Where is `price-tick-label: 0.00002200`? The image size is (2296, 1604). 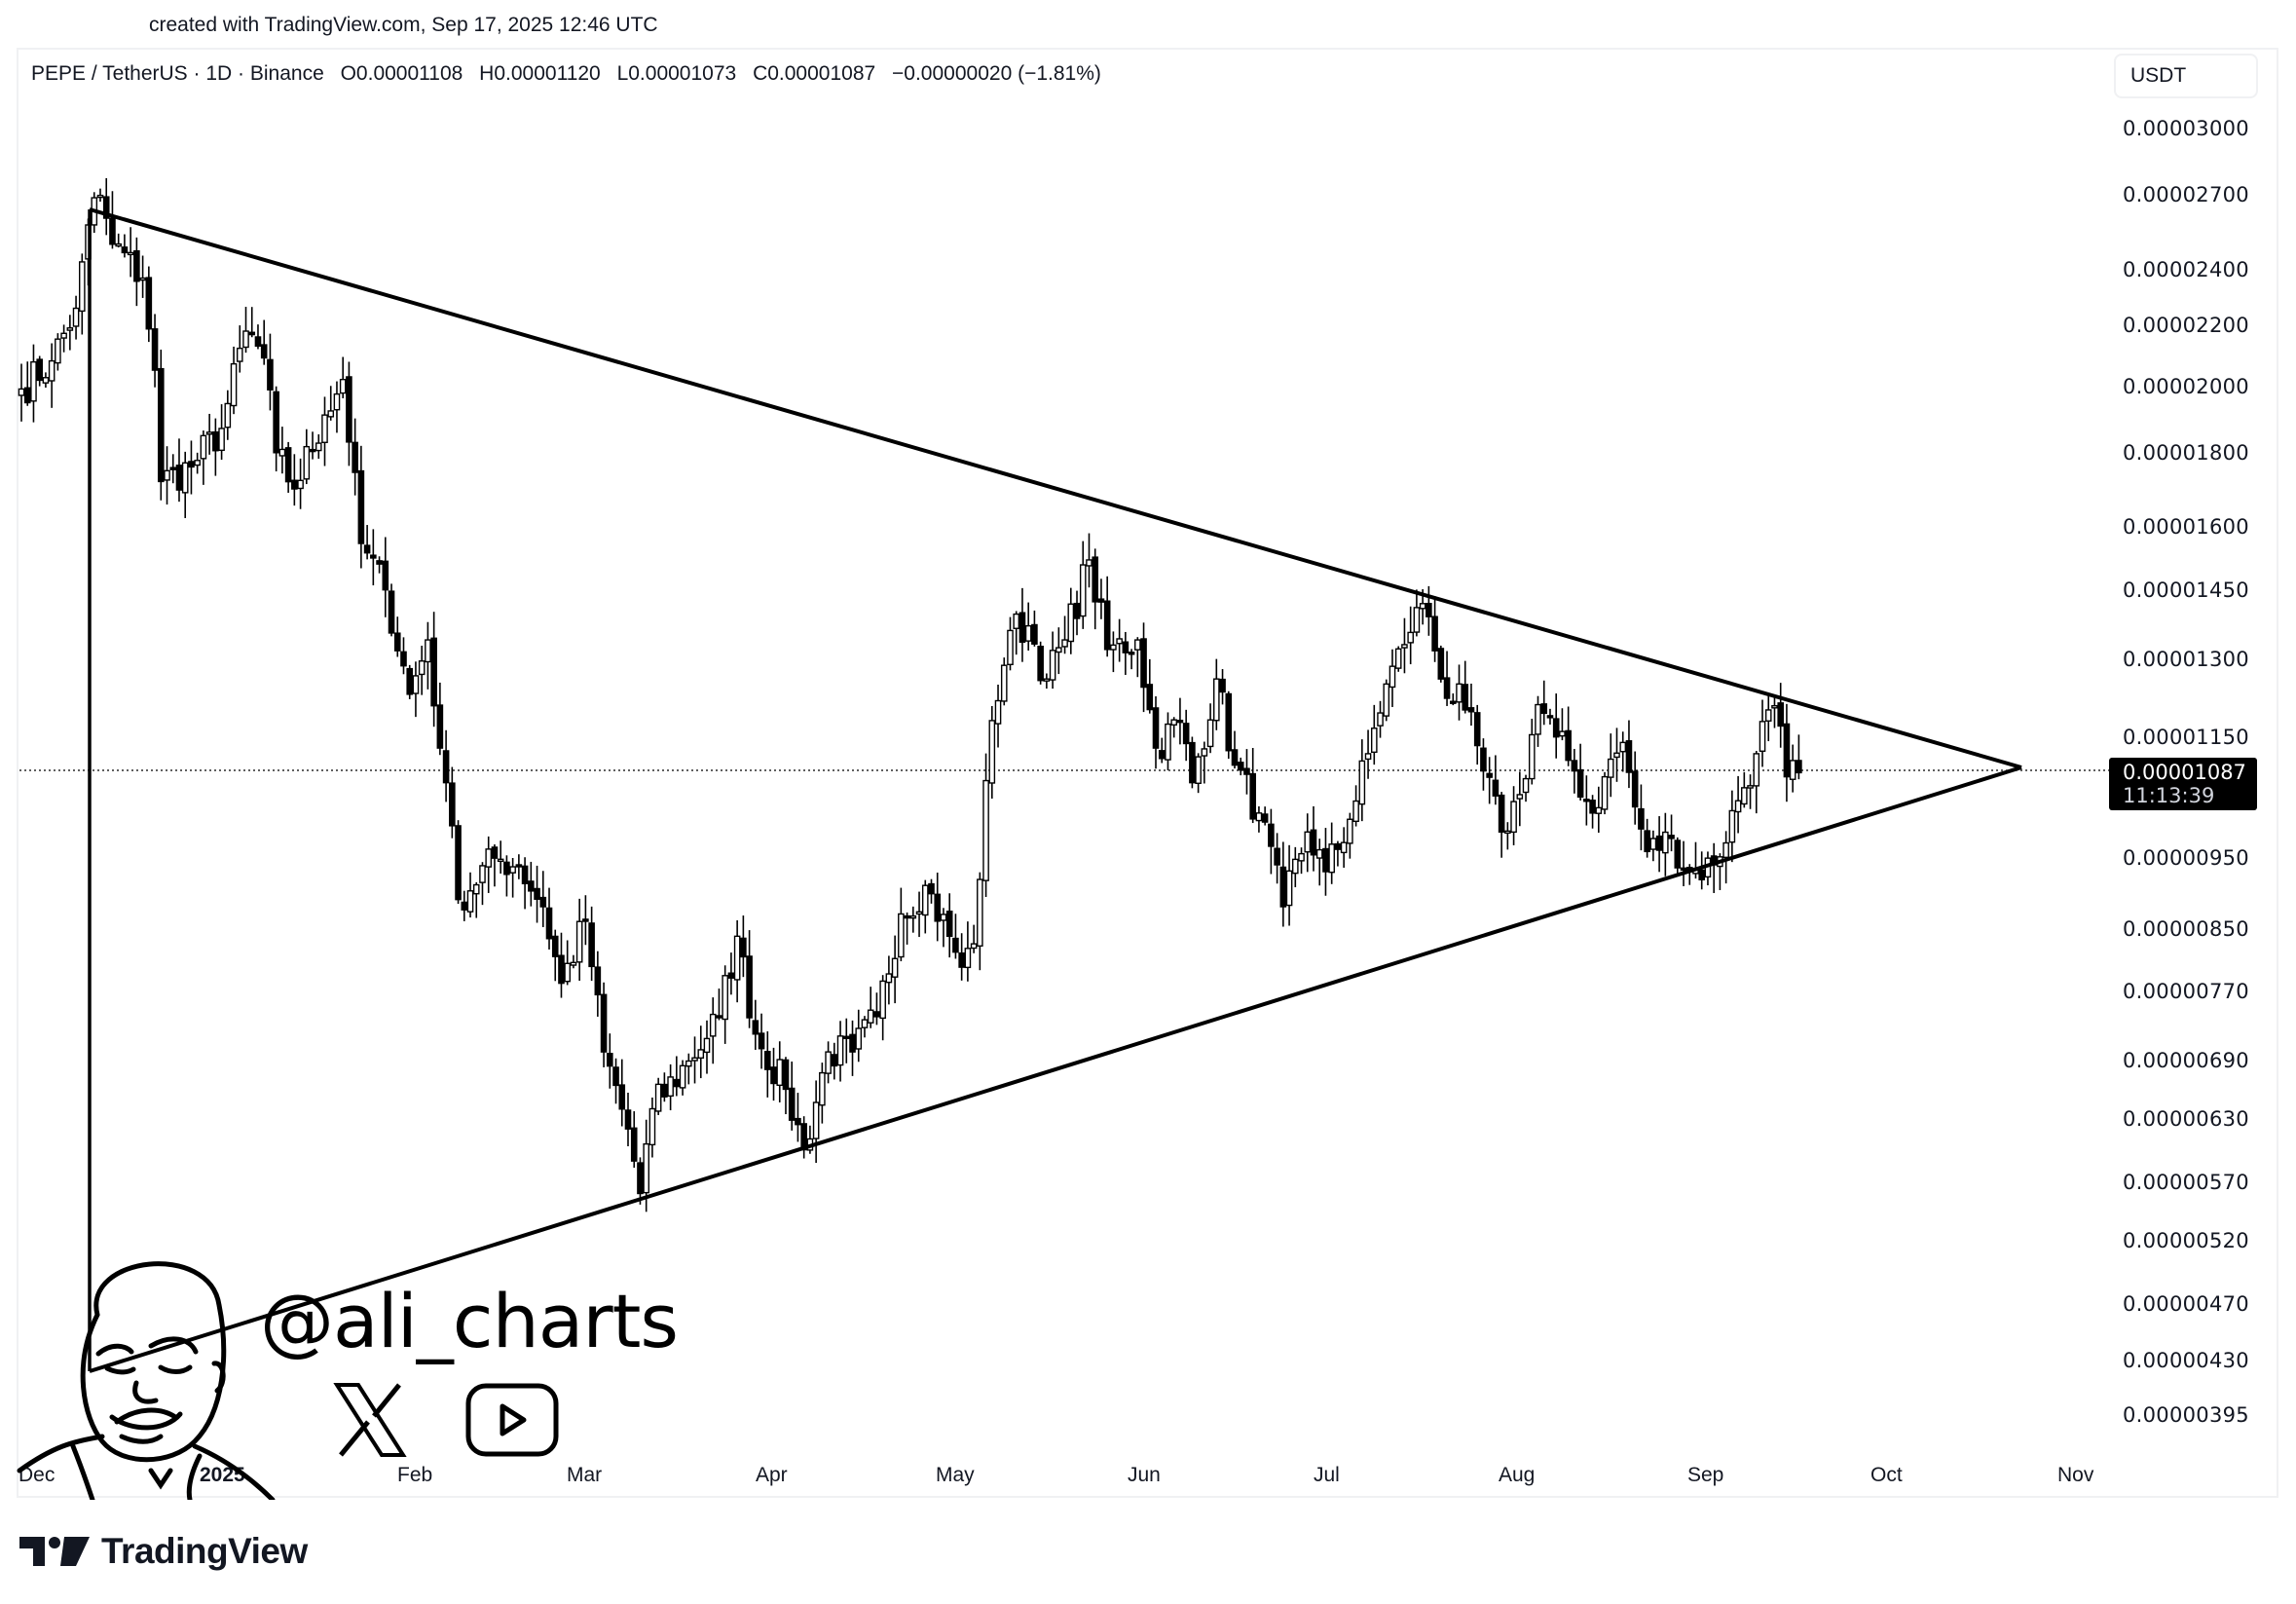
price-tick-label: 0.00002200 is located at coordinates (2186, 325).